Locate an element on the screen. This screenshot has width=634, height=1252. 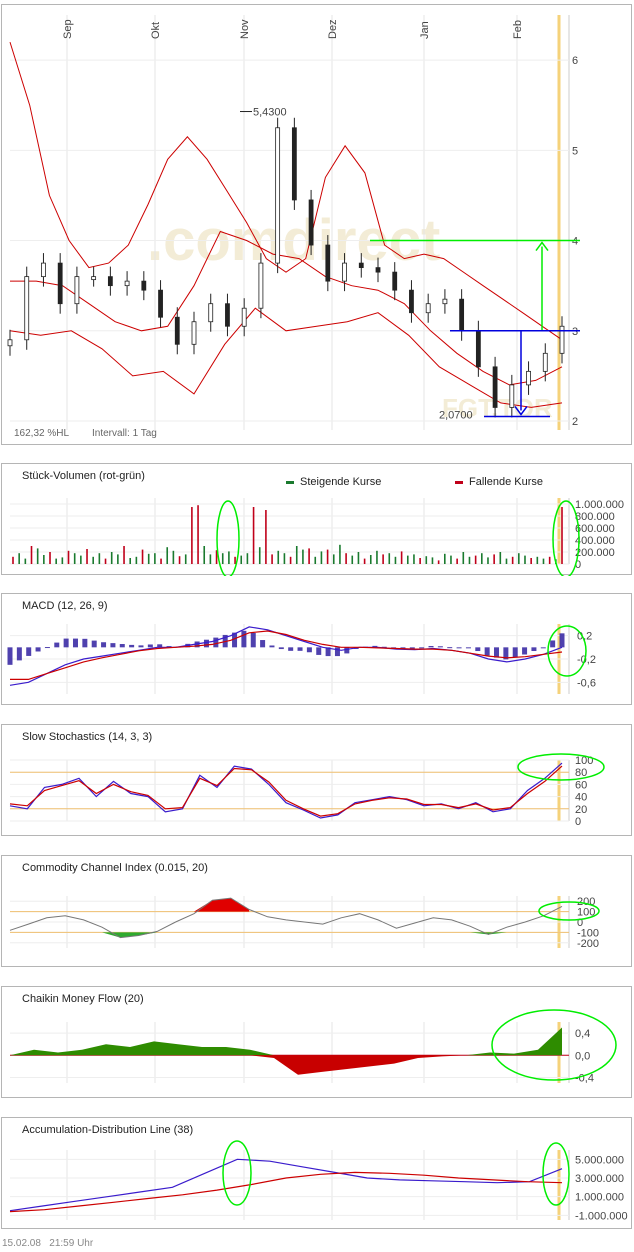
legend-up-swatch is located at coordinates (290, 482).